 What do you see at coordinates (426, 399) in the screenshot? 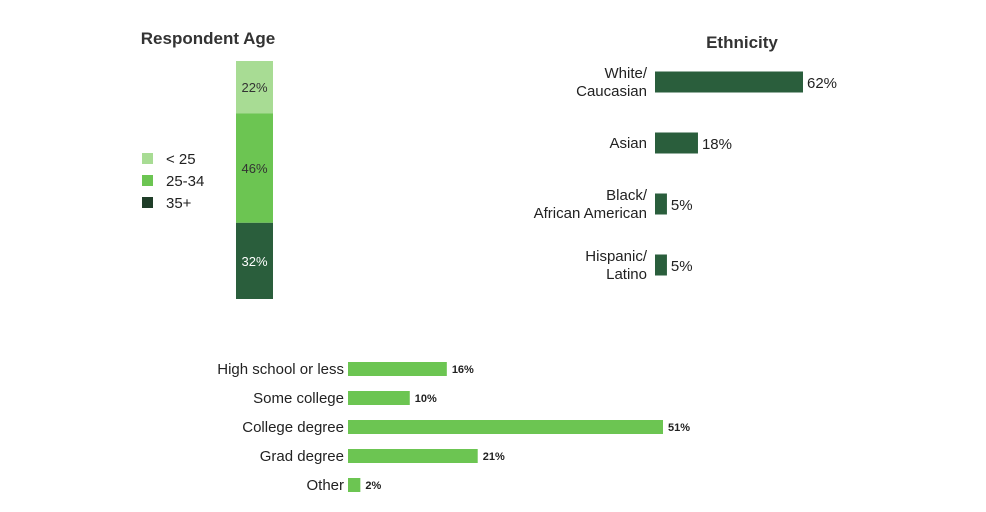
I see `education-value-label: 10%` at bounding box center [426, 399].